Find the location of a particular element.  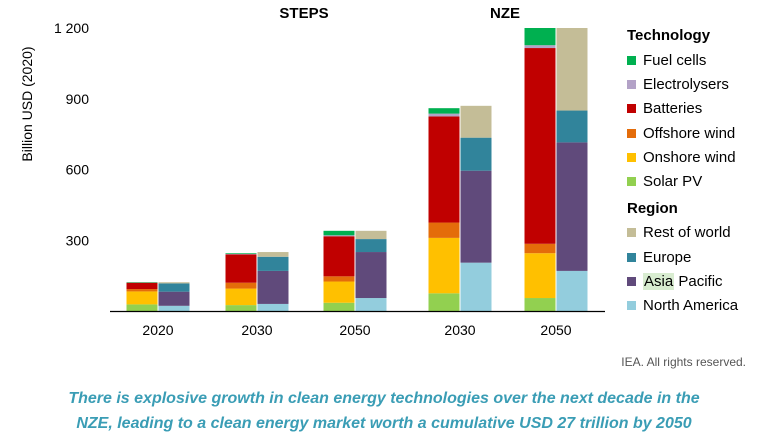

legend-item-fuel-cells: Fuel cells is located at coordinates (697, 60).